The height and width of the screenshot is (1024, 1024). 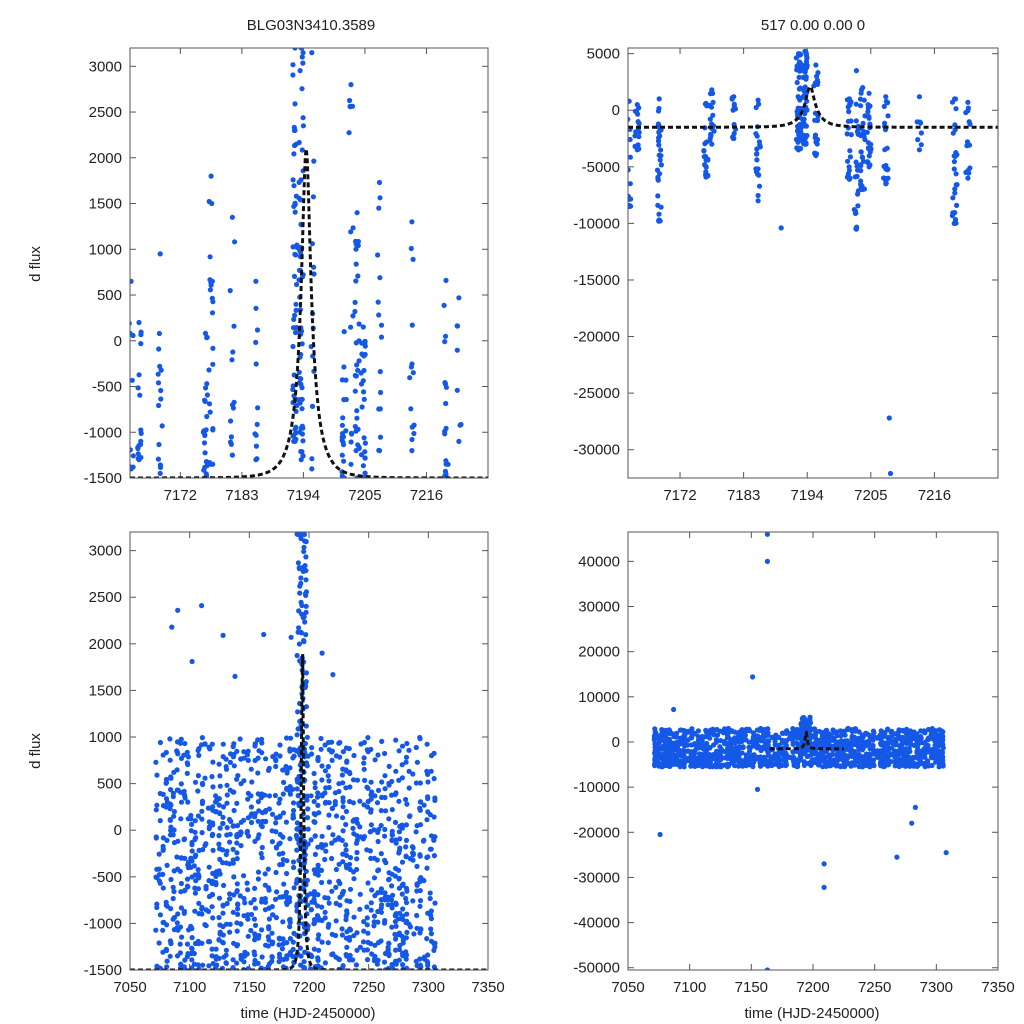 What do you see at coordinates (596, 787) in the screenshot?
I see `y-tick-label: -10000` at bounding box center [596, 787].